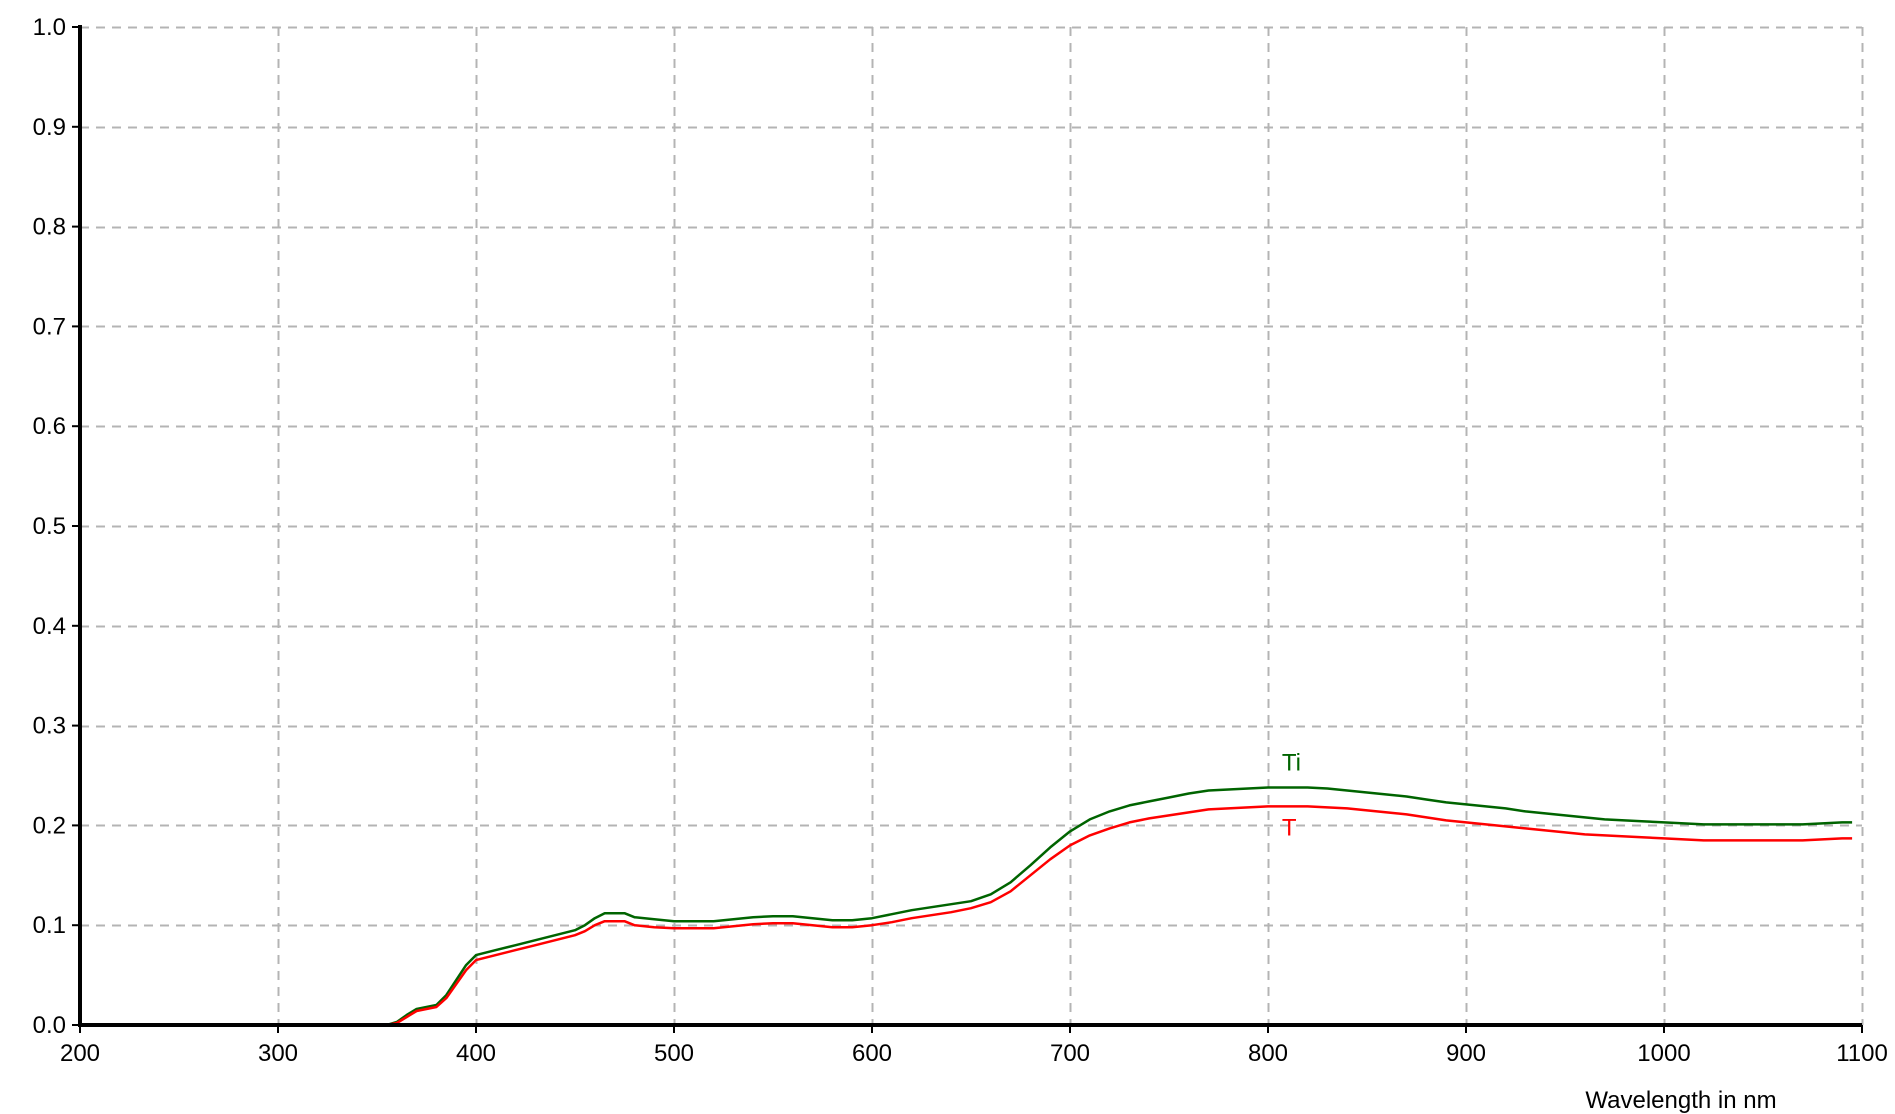 This screenshot has width=1895, height=1114. What do you see at coordinates (49, 825) in the screenshot?
I see `y-tick-label: 0.2` at bounding box center [49, 825].